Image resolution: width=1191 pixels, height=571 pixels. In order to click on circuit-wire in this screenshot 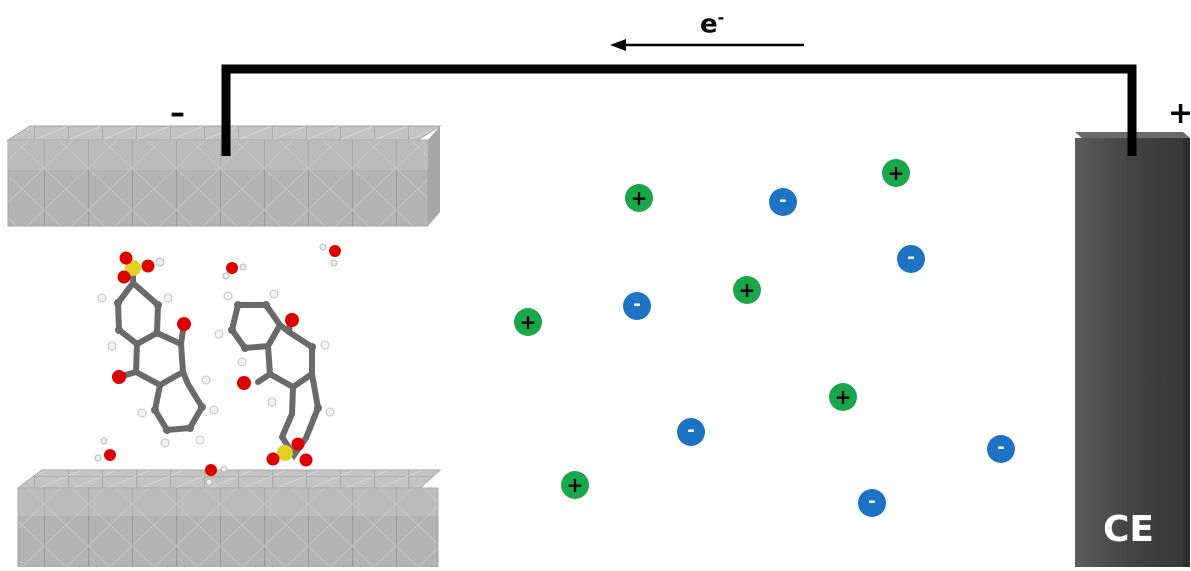, I will do `click(679, 110)`.